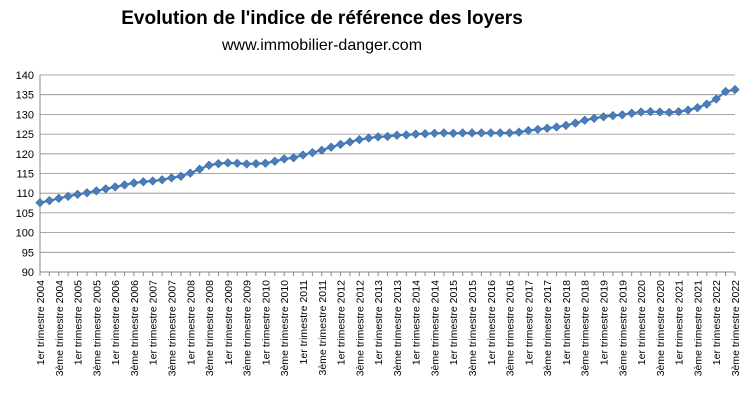 The image size is (745, 400). What do you see at coordinates (548, 328) in the screenshot?
I see `x-tick-label: 3ème trimestre 2017` at bounding box center [548, 328].